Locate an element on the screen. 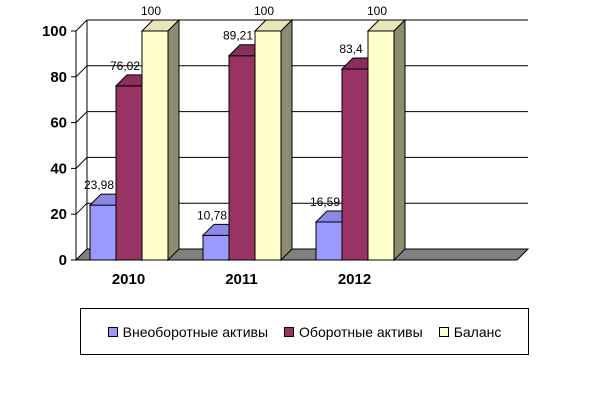 This screenshot has width=600, height=403. data-label-2-1: 83,4 is located at coordinates (351, 49).